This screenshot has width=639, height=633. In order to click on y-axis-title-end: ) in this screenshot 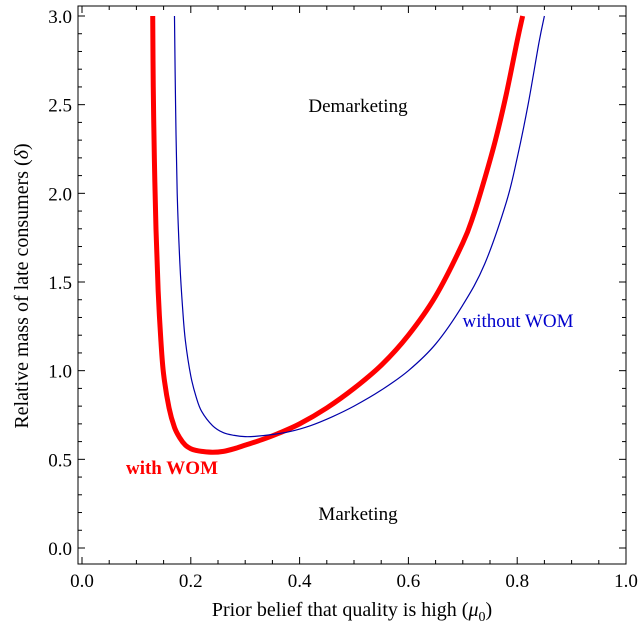, I will do `click(22, 146)`.